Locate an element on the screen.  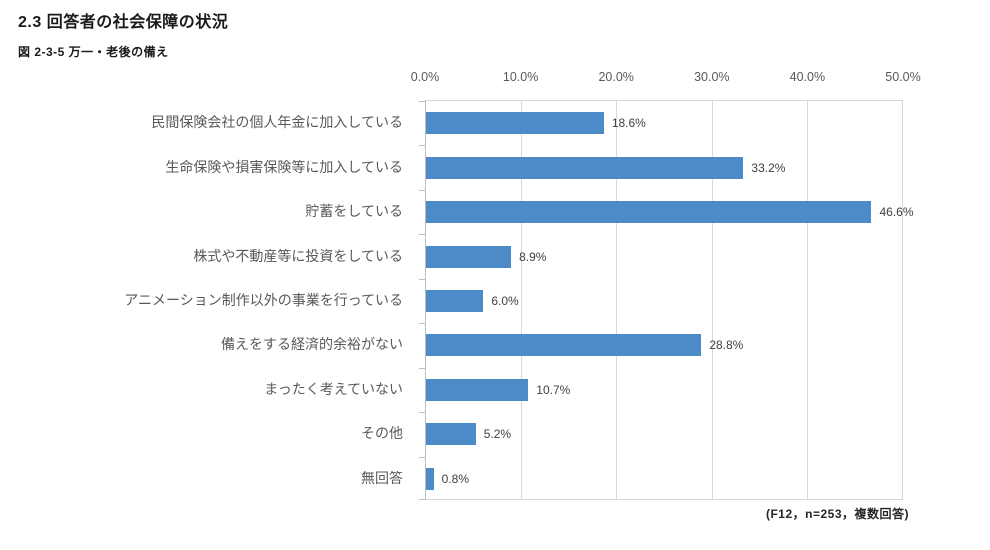
bar-value-label: 18.6% is located at coordinates (628, 123).